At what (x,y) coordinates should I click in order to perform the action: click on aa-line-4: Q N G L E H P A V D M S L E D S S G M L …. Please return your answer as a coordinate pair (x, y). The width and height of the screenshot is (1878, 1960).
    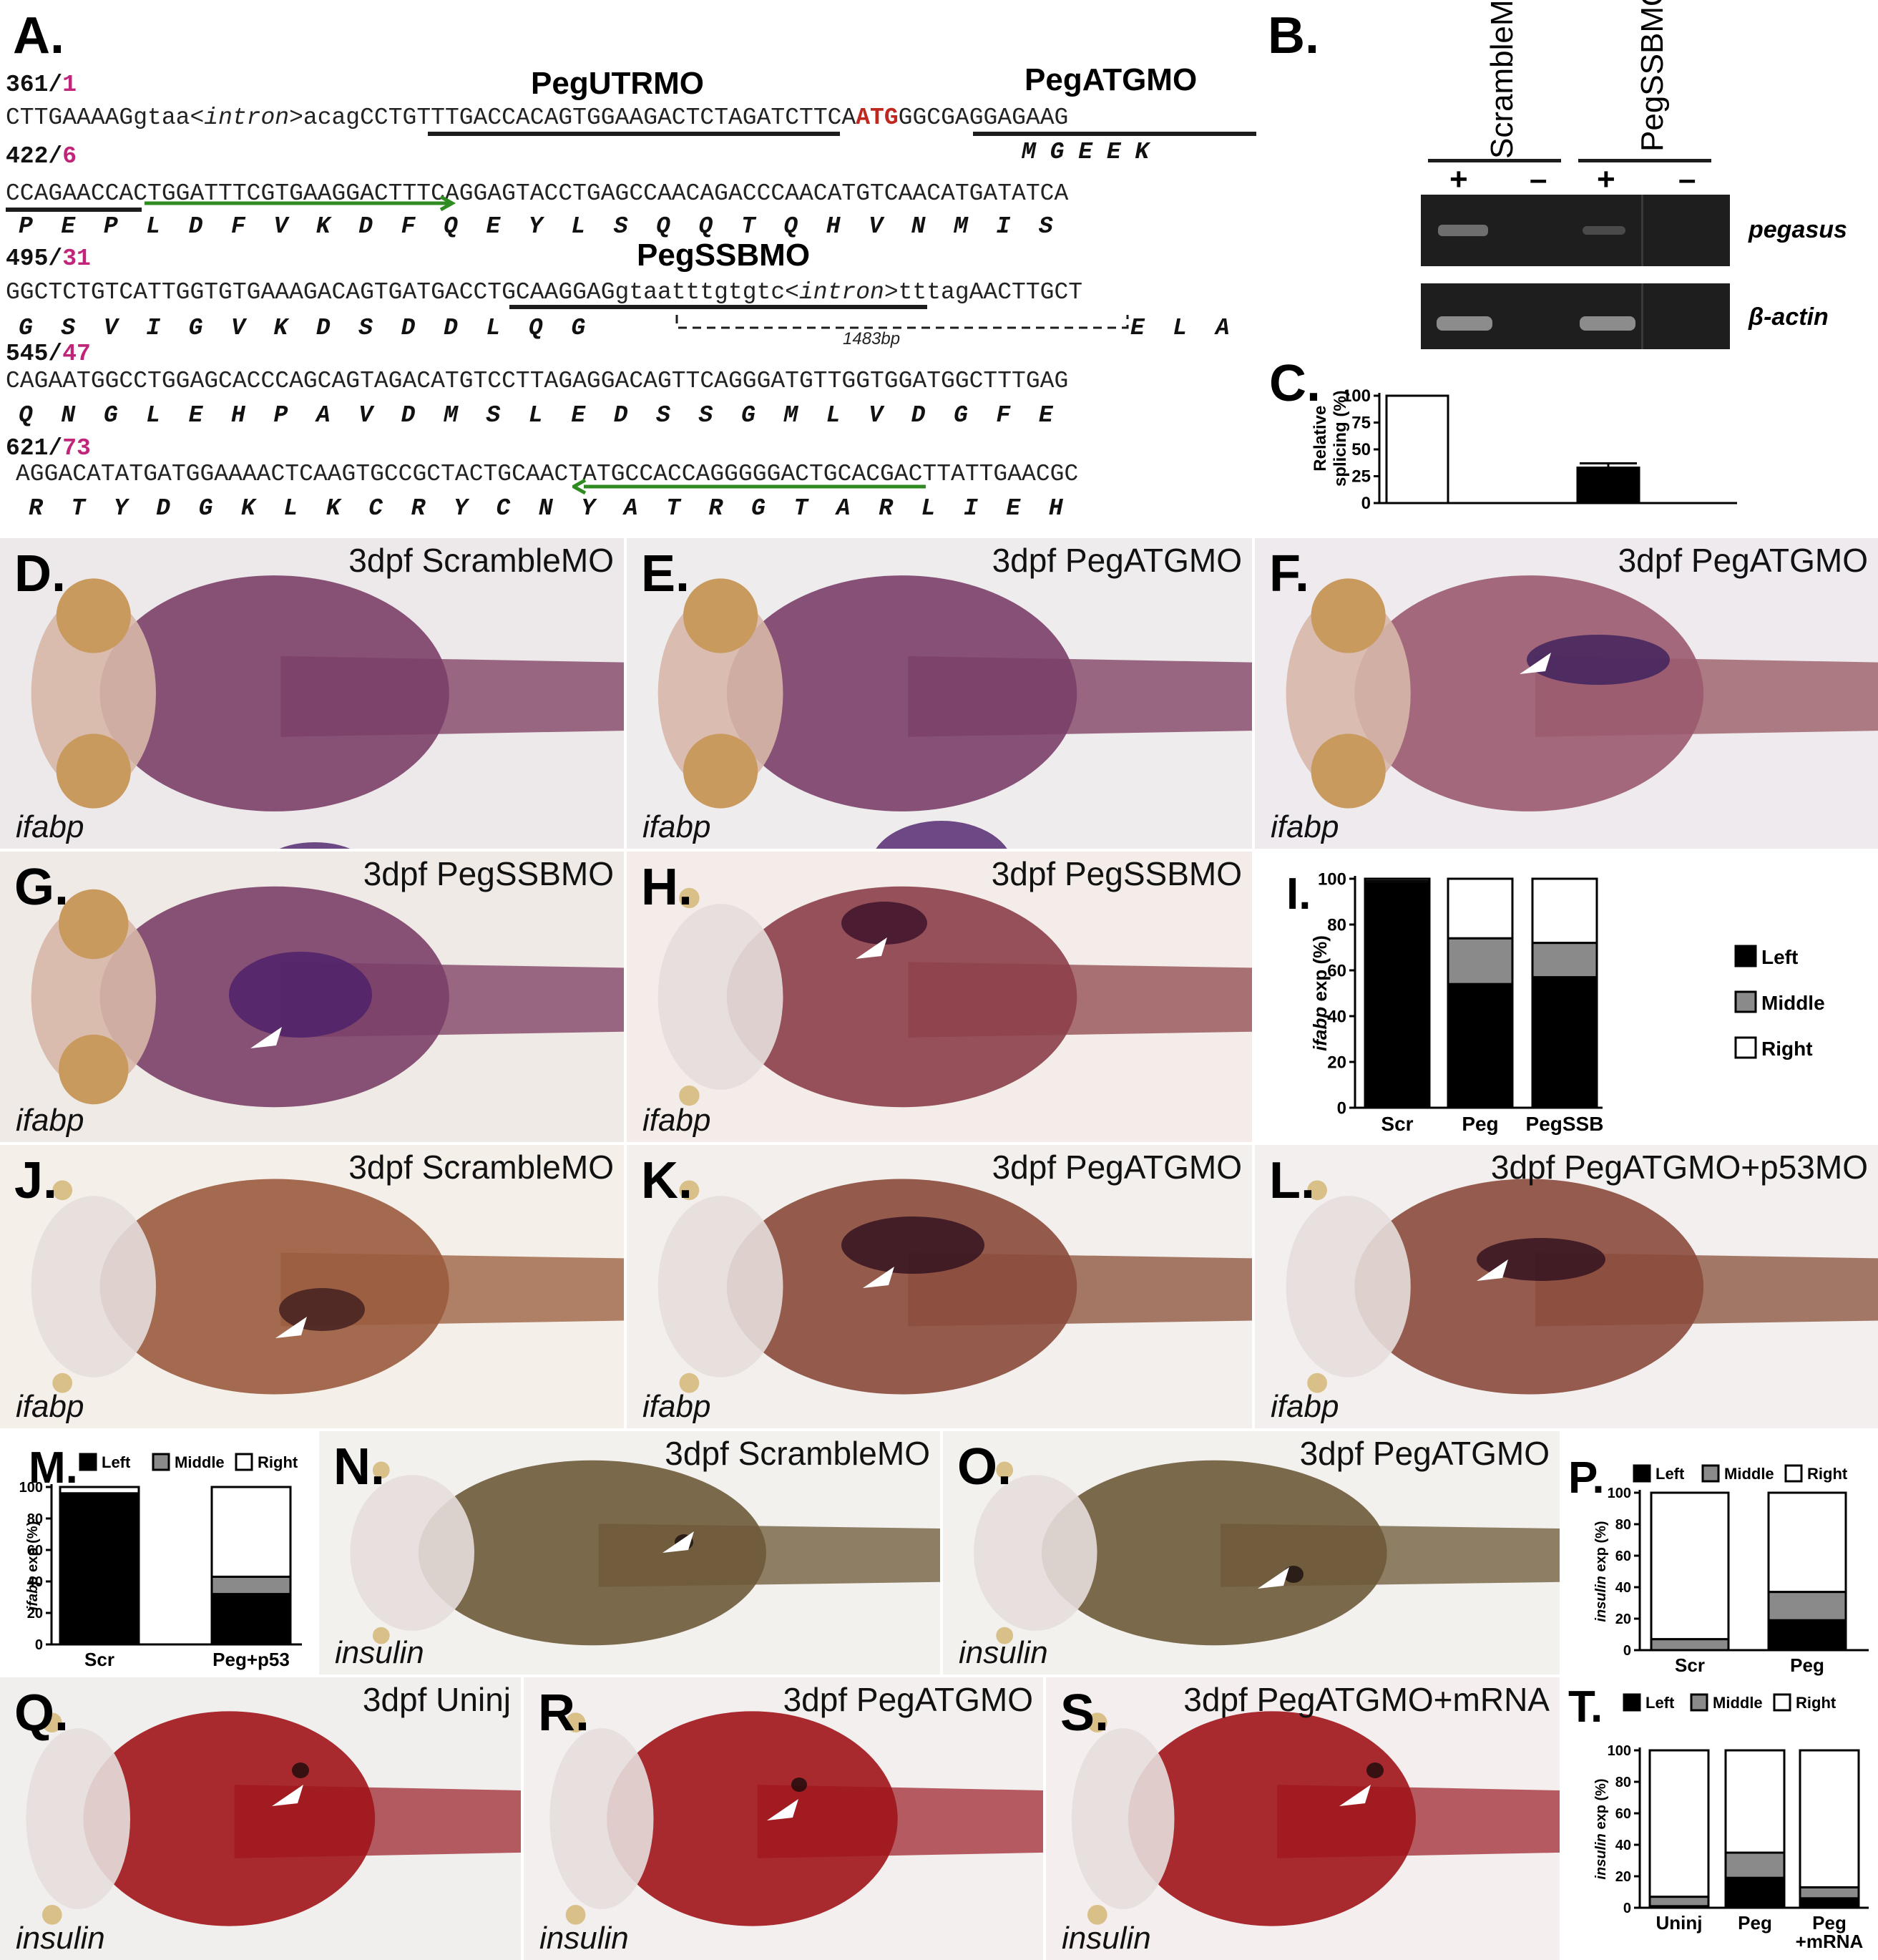
    Looking at the image, I should click on (536, 415).